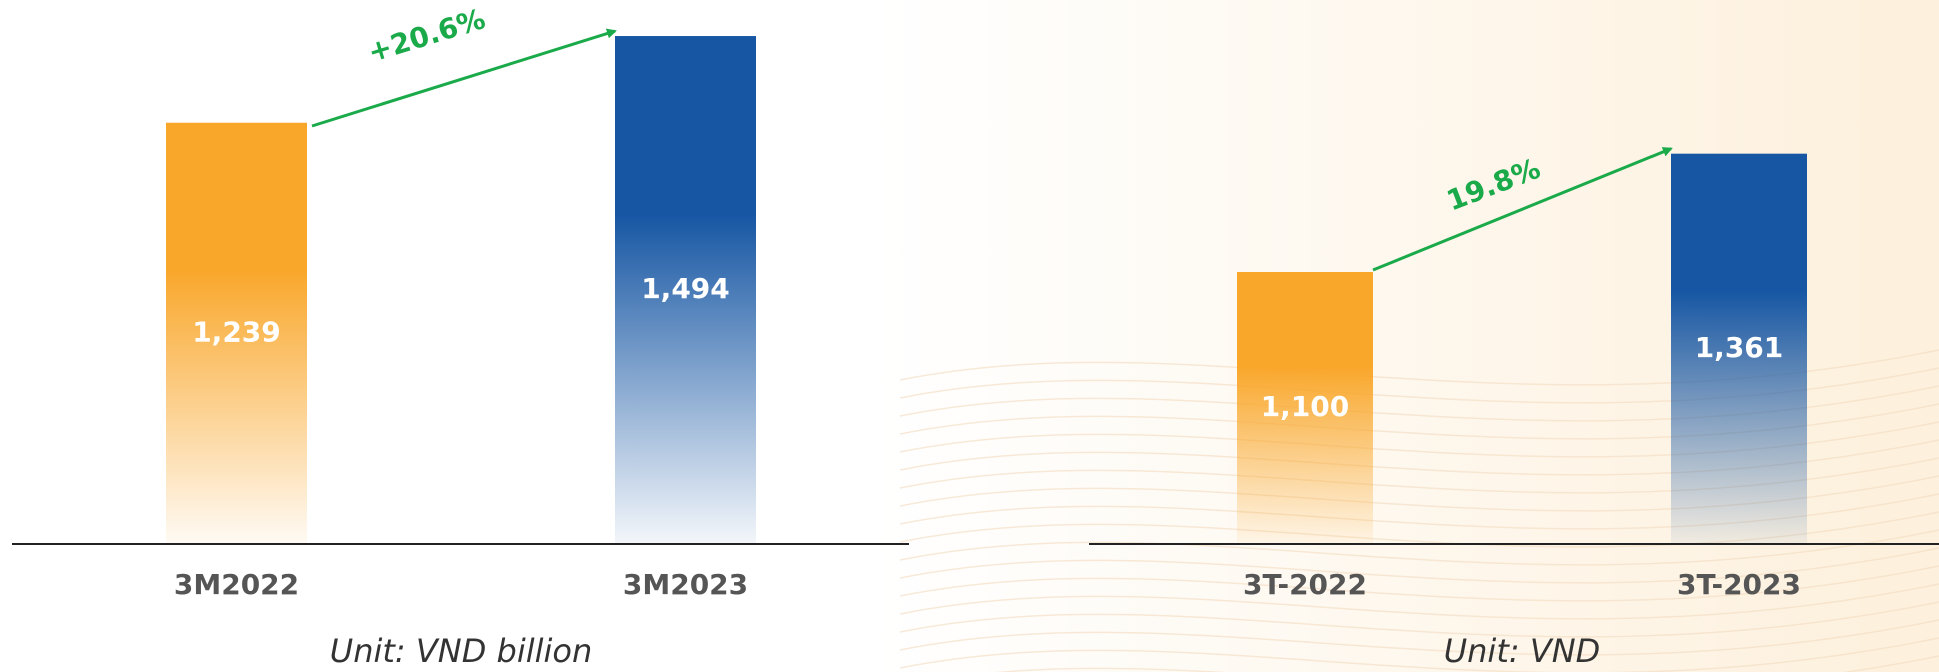  I want to click on value-label: 1,100, so click(1305, 406).